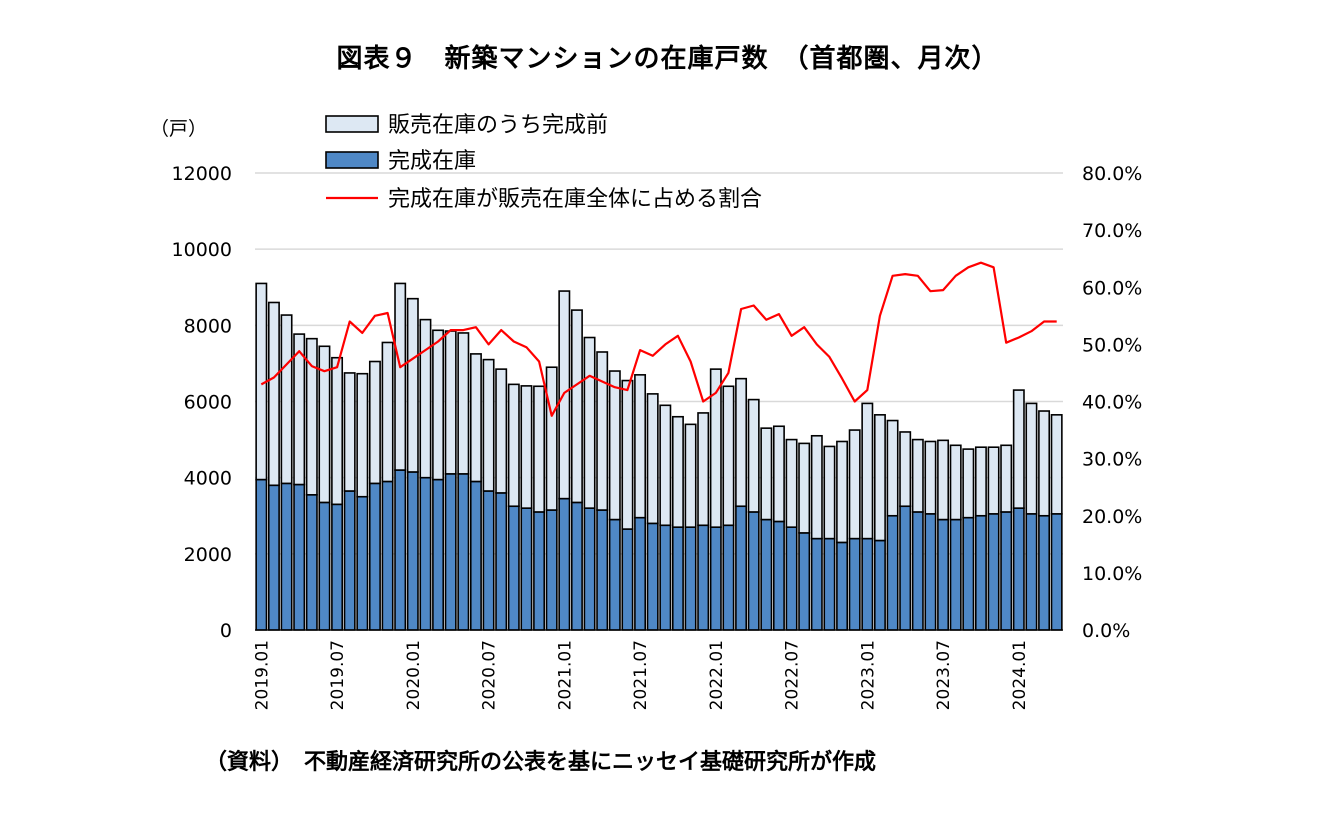  Describe the element at coordinates (575, 199) in the screenshot. I see `legend-label-ratio-line: 完成在庫が販売在庫全体に占める割合` at that location.